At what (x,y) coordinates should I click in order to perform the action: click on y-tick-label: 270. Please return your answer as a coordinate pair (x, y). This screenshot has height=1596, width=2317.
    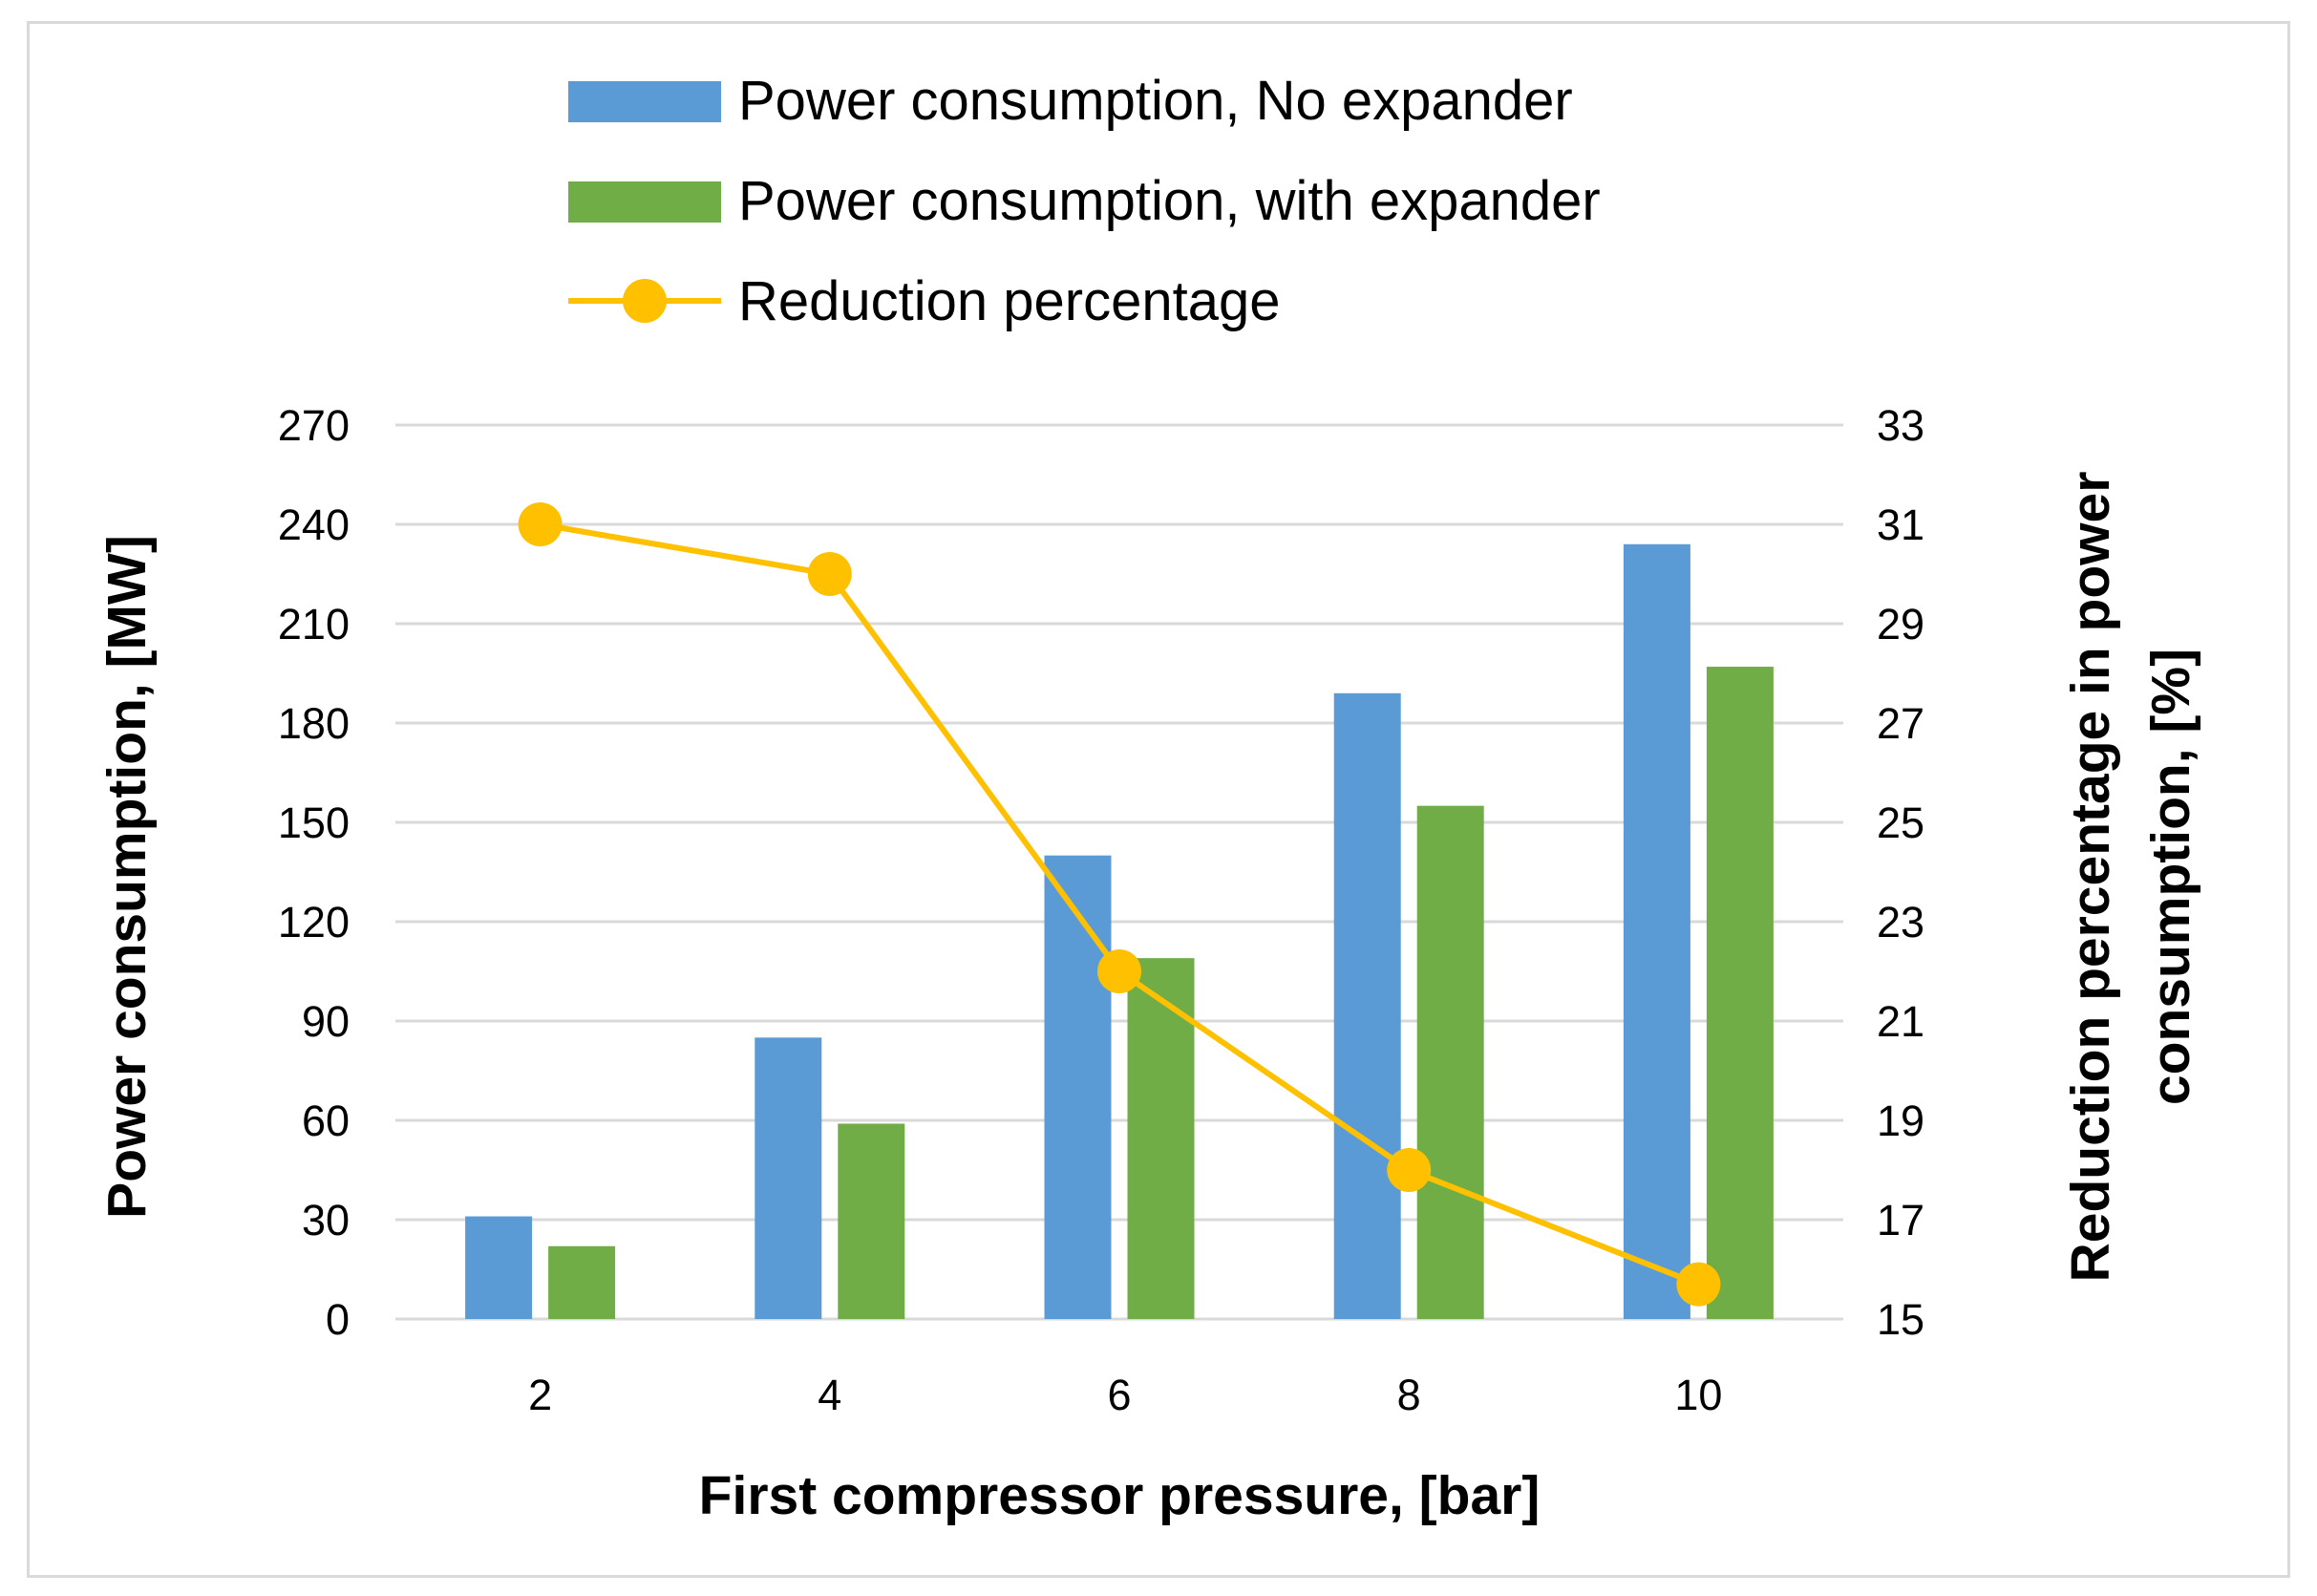
    Looking at the image, I should click on (314, 425).